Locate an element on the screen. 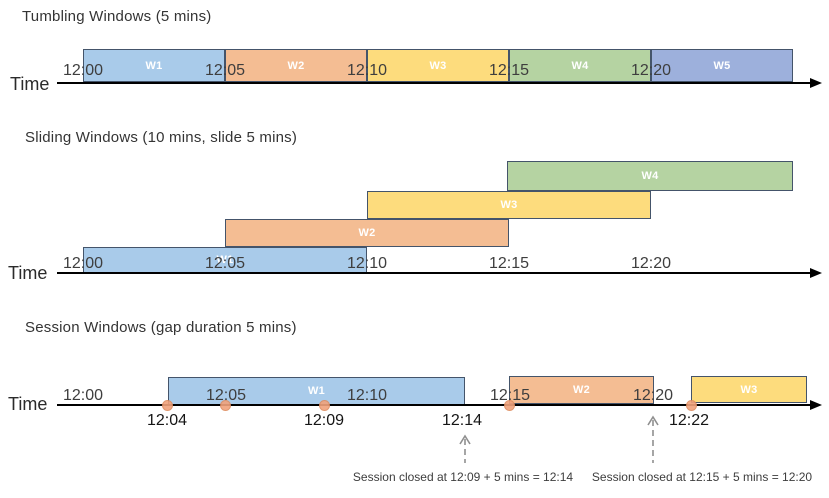 Image resolution: width=829 pixels, height=498 pixels. session-closed-annotation-1: Session closed at 12:09 + 5 mins = 12:14 is located at coordinates (463, 477).